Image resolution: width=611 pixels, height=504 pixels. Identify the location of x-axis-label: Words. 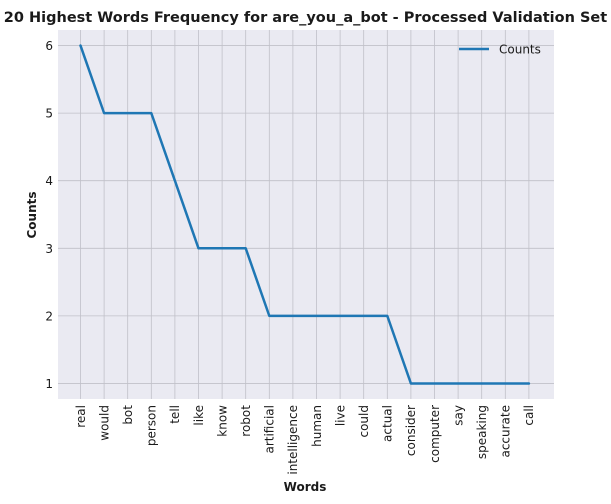
(305, 487).